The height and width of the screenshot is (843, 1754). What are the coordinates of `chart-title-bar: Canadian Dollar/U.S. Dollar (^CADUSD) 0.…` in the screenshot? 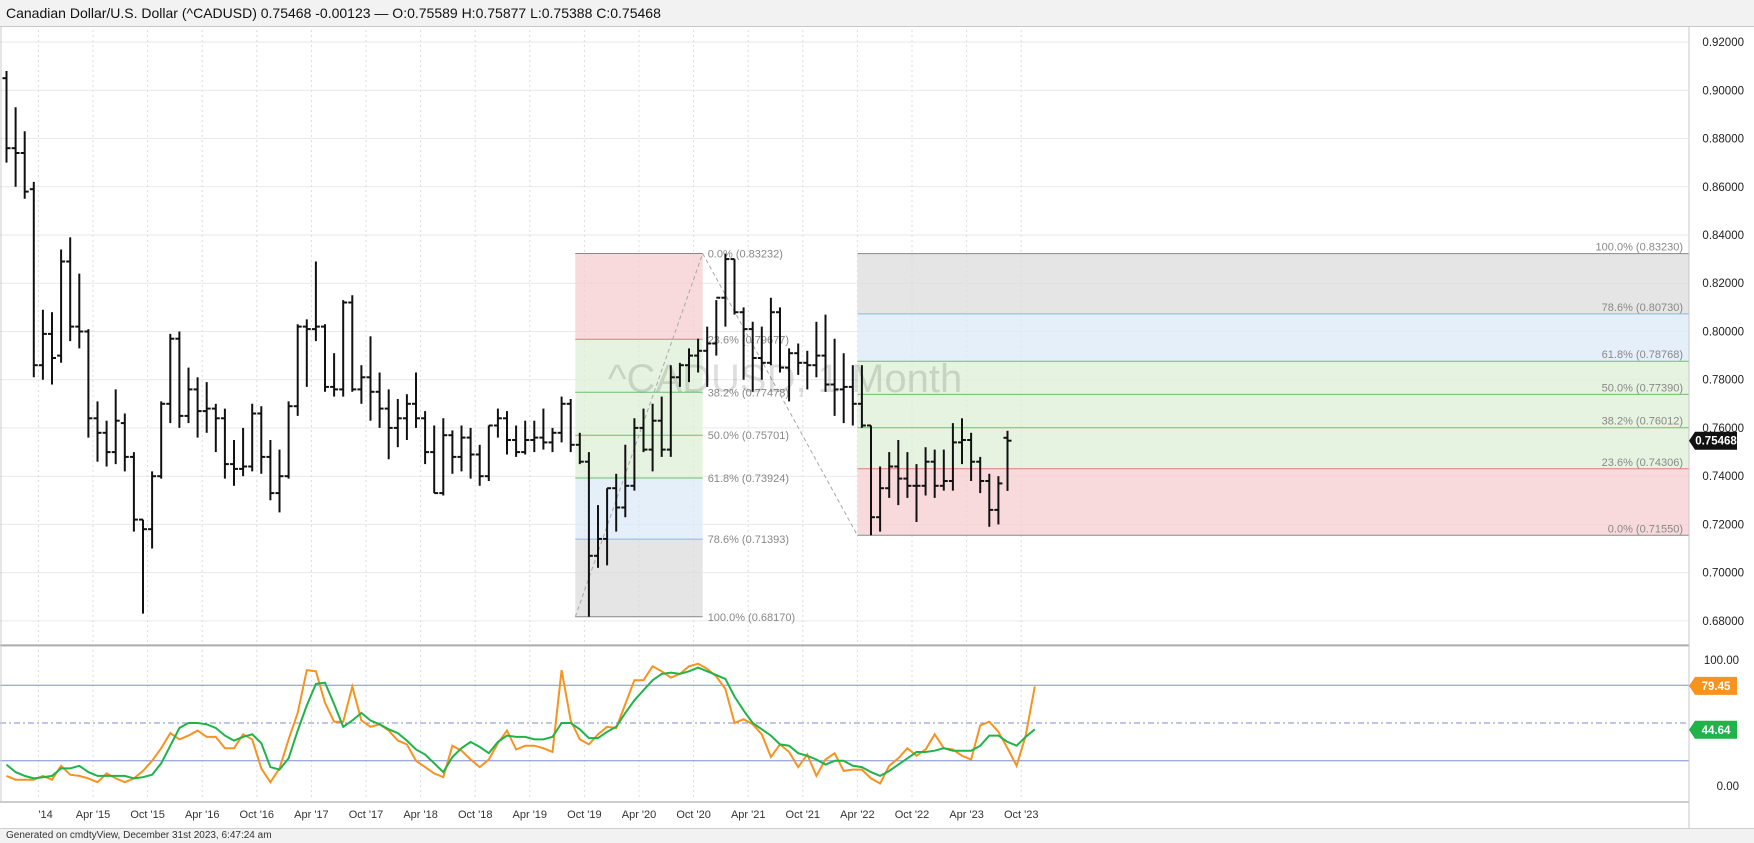 It's located at (877, 13).